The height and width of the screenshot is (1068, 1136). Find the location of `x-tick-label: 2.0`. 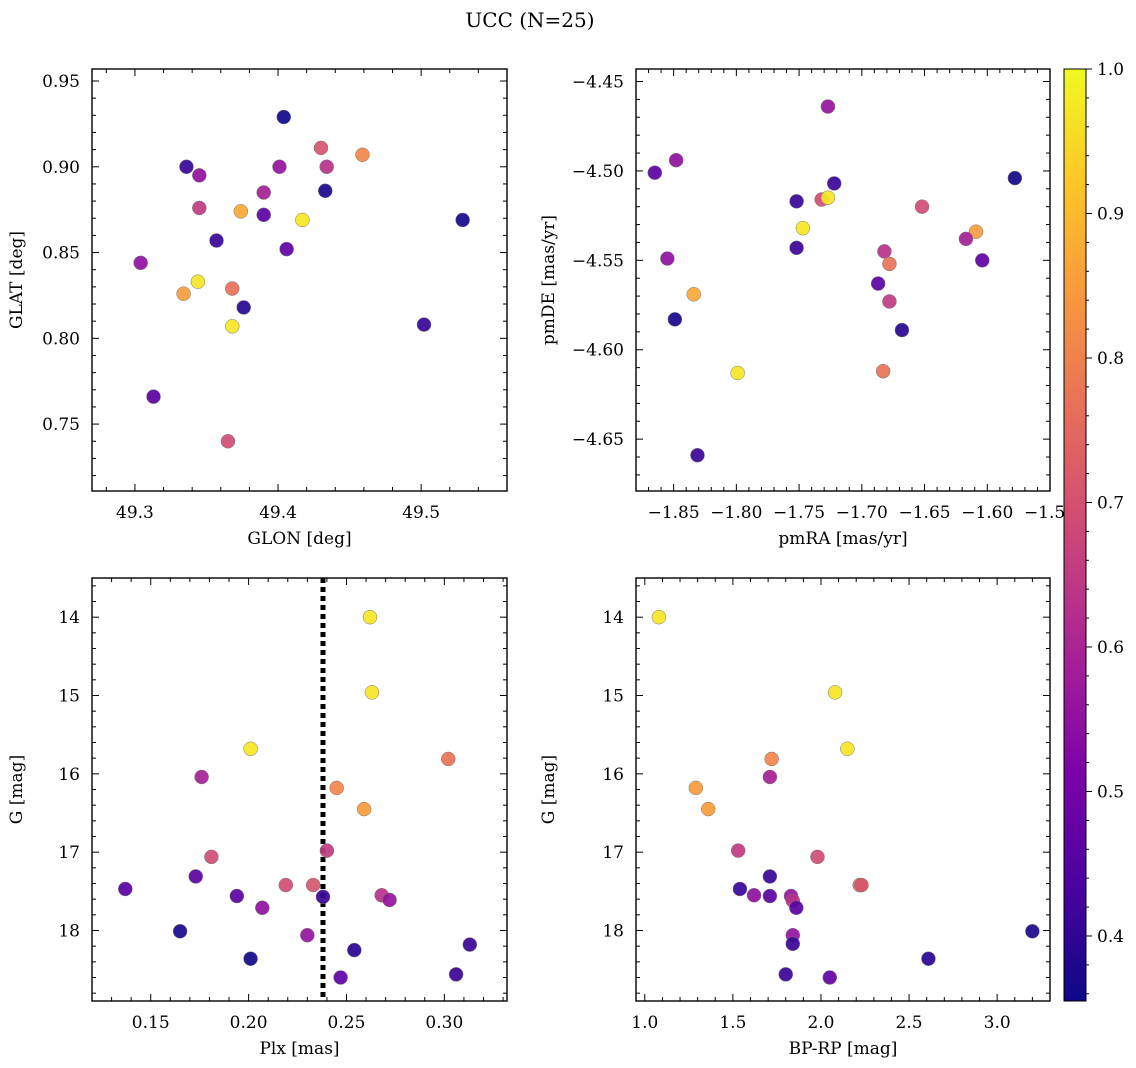

x-tick-label: 2.0 is located at coordinates (820, 1023).